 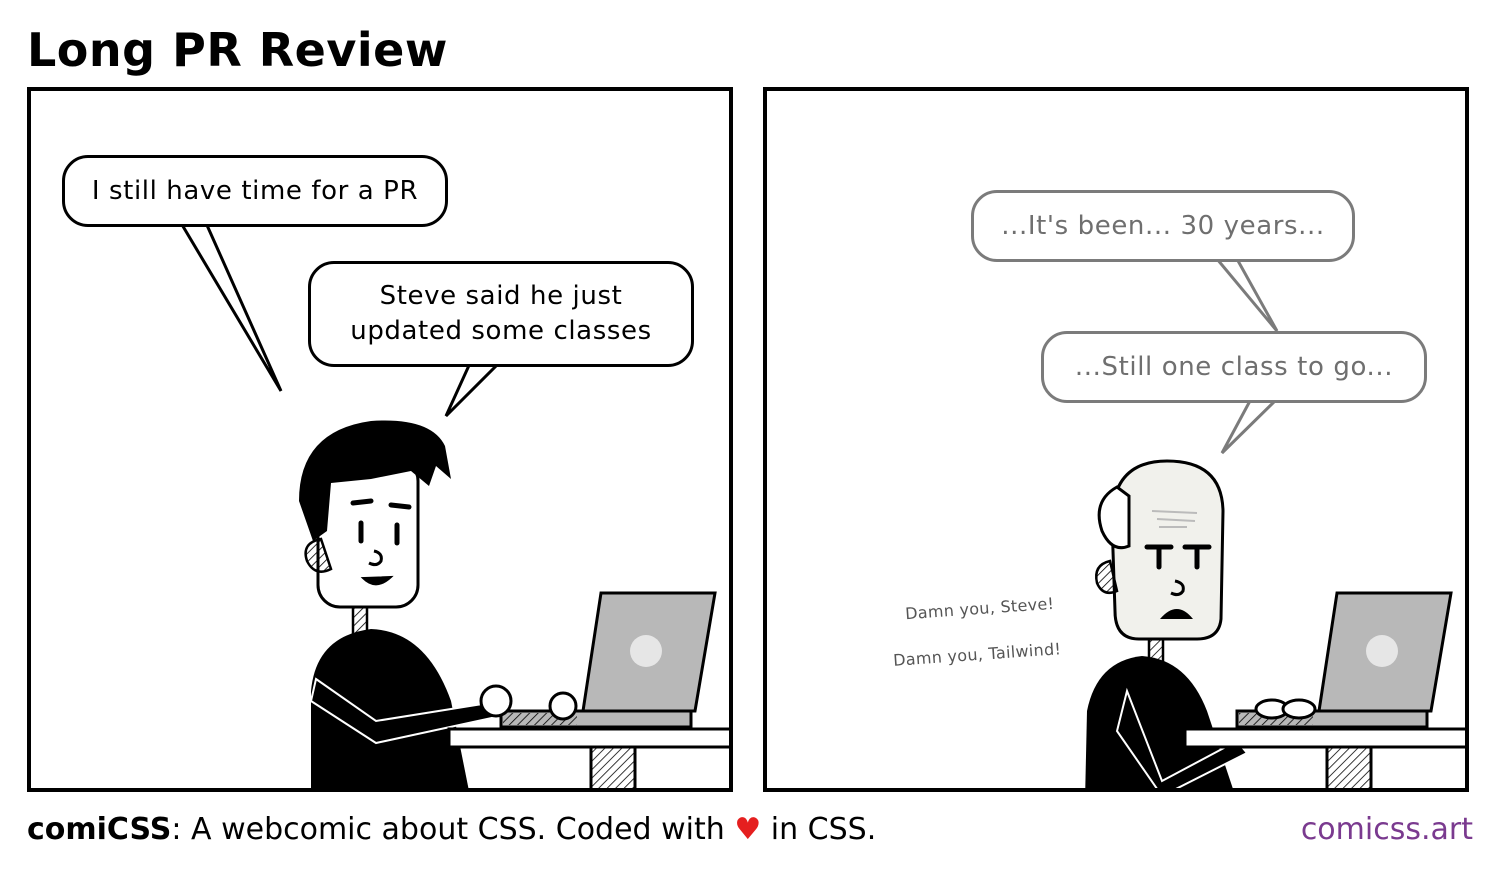 I want to click on speech-bubble-2-text: Steve said he just updated some classes, so click(x=501, y=314).